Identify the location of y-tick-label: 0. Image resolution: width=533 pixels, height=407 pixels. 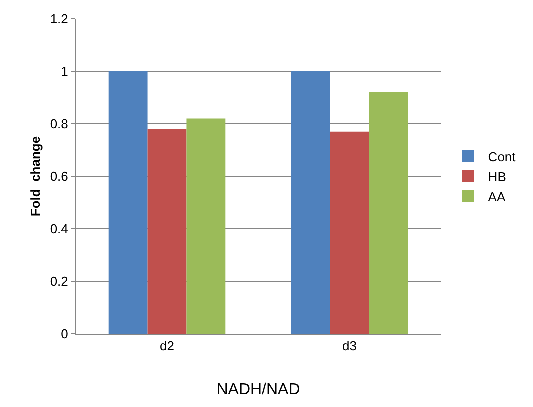
(64, 334).